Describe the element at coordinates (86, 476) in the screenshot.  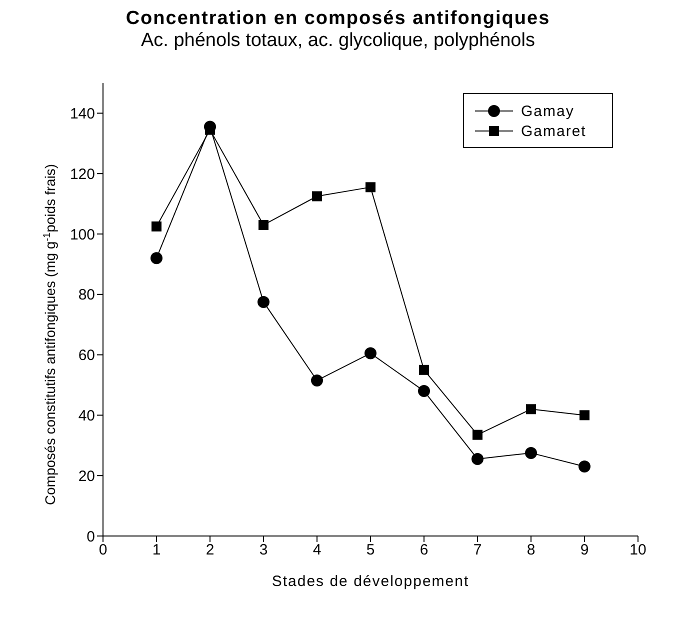
I see `y-tick-label: 20` at that location.